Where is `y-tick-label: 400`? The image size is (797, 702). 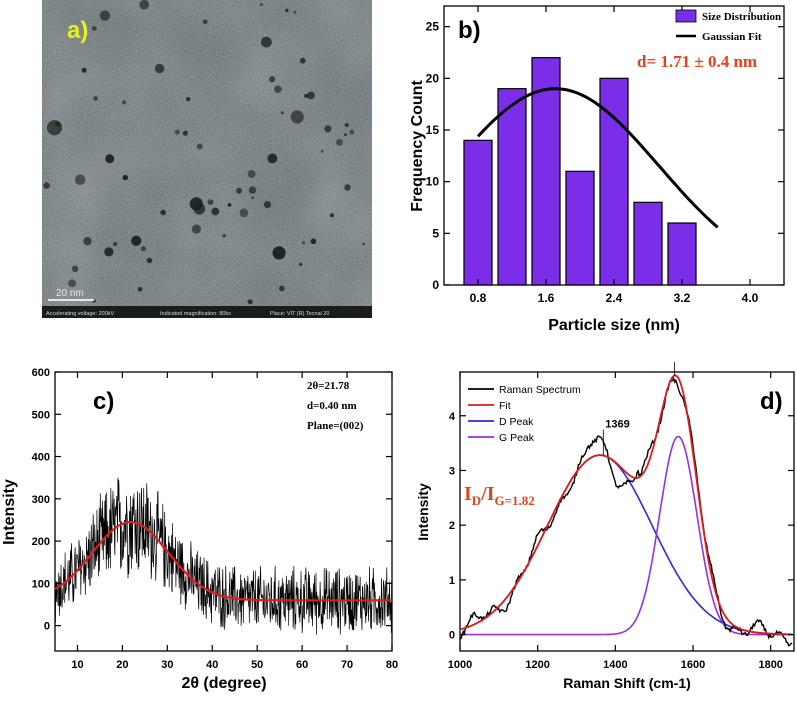
y-tick-label: 400 is located at coordinates (41, 458).